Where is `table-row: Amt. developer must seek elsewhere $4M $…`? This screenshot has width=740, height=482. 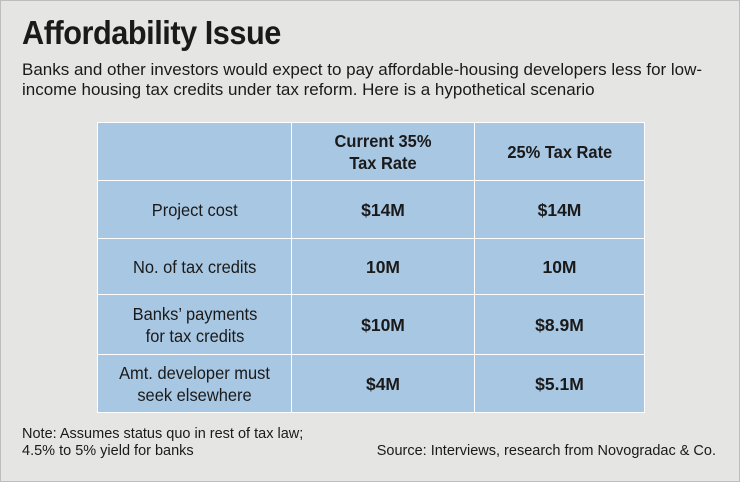 table-row: Amt. developer must seek elsewhere $4M $… is located at coordinates (371, 383).